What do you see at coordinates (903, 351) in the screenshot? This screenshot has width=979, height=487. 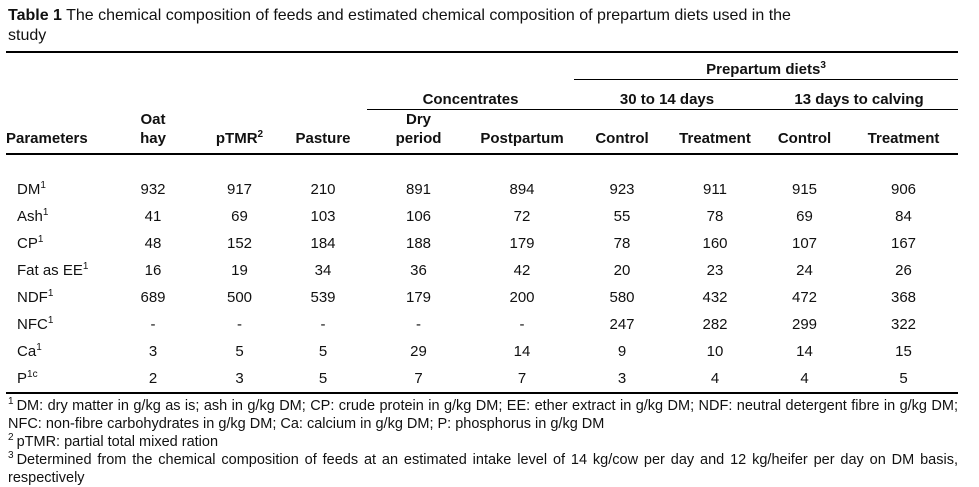 I see `table-cell: 15` at bounding box center [903, 351].